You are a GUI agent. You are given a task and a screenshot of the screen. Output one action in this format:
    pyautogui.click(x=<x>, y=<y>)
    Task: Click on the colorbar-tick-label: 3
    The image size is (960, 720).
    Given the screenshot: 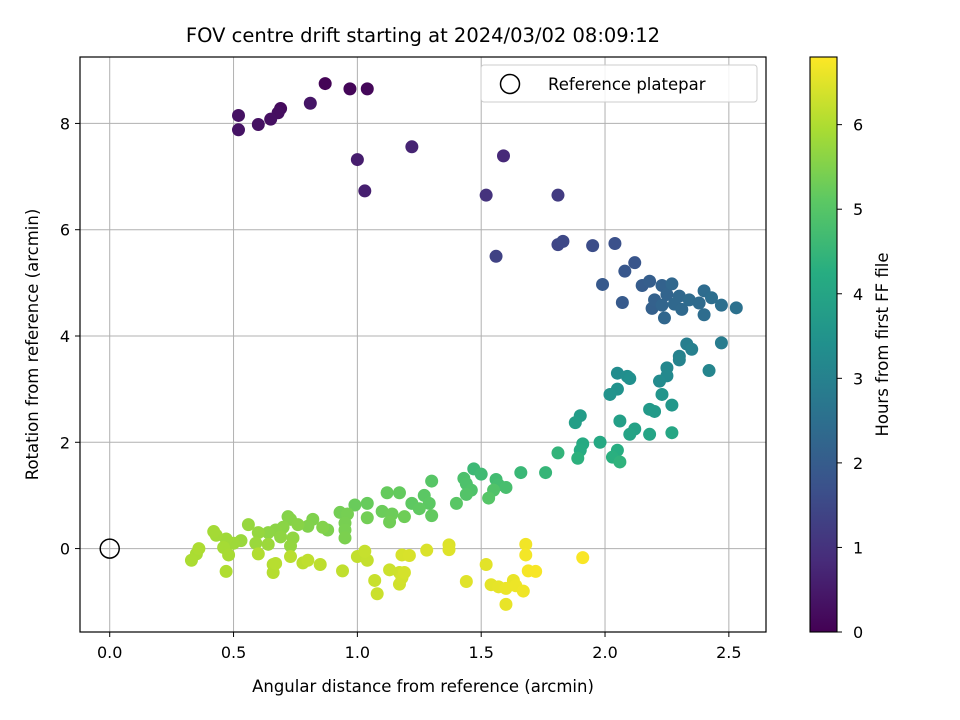 What is the action you would take?
    pyautogui.click(x=858, y=378)
    